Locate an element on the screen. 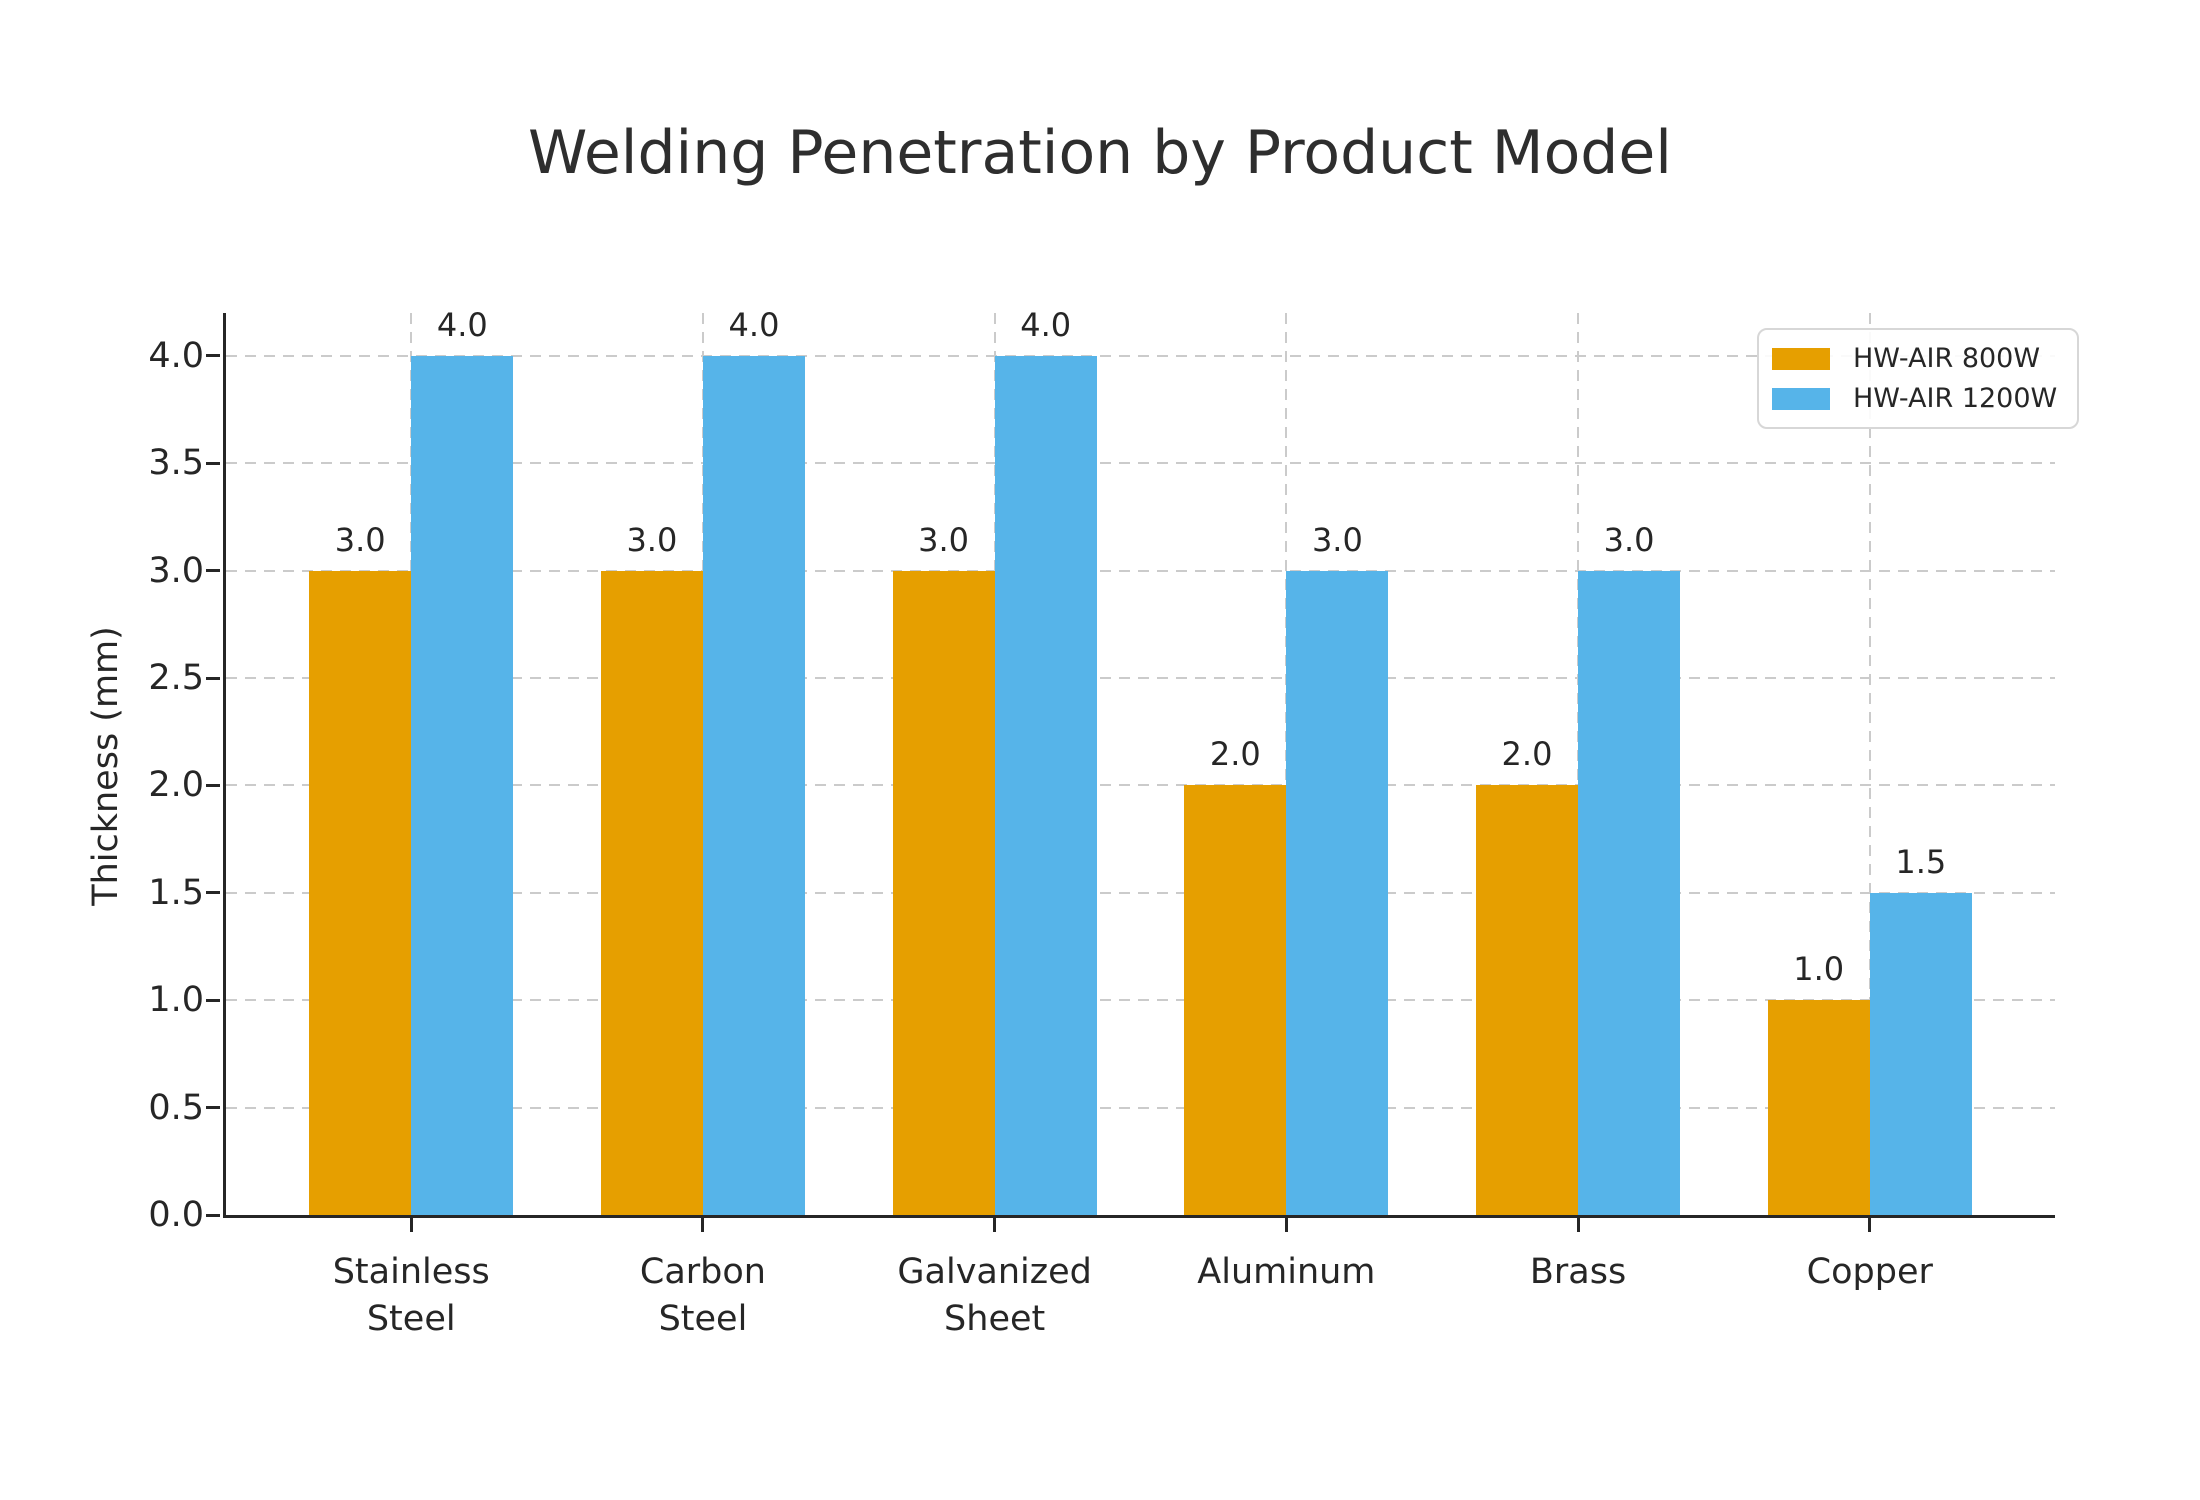 The image size is (2200, 1500). y-tick-label: 0.0 is located at coordinates (176, 1215).